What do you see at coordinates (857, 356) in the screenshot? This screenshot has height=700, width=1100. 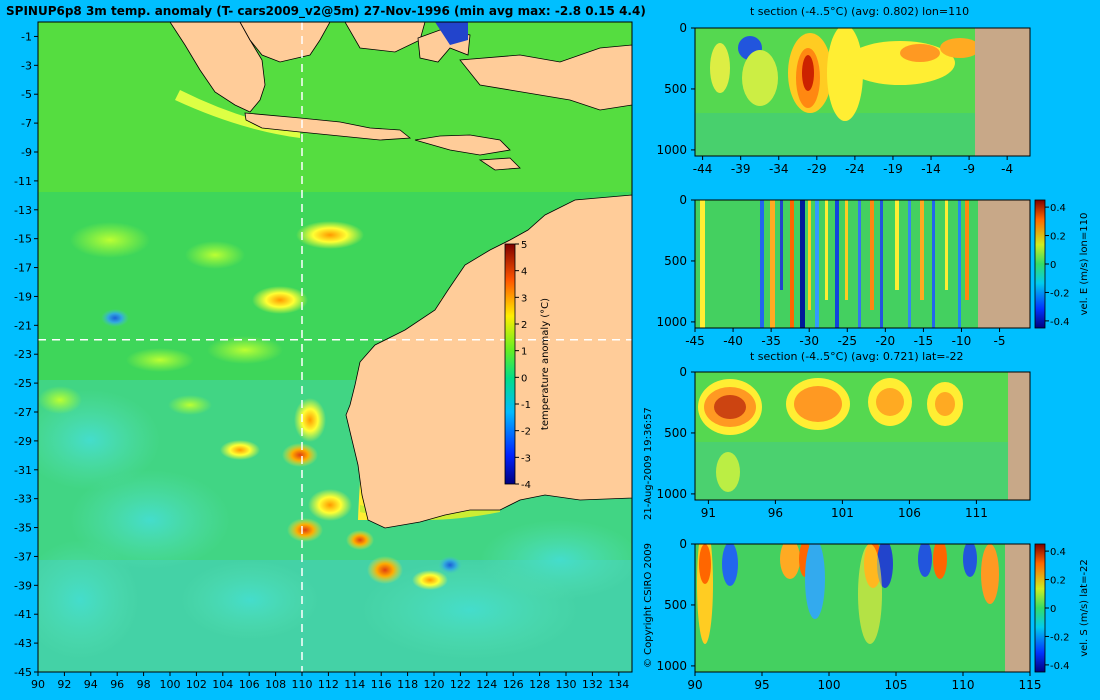 I see `t-section-lat-title: t section (-4..5°C) (avg: 0.721) lat=-22` at bounding box center [857, 356].